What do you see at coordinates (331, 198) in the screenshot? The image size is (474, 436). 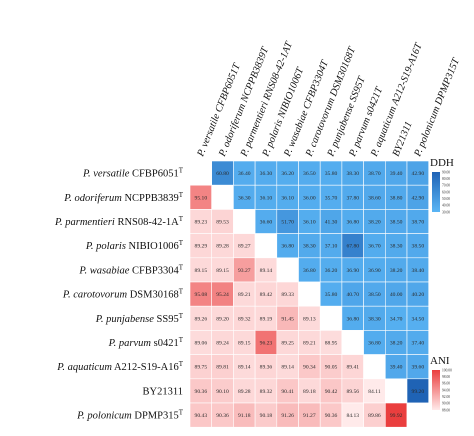 I see `cell-value-label: 35.70` at bounding box center [331, 198].